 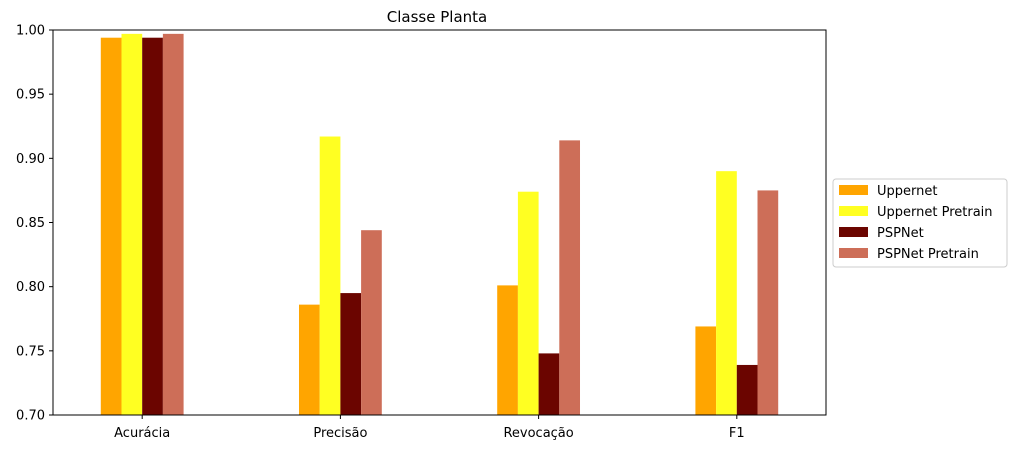 What do you see at coordinates (30, 95) in the screenshot?
I see `y-tick-label: 0.95` at bounding box center [30, 95].